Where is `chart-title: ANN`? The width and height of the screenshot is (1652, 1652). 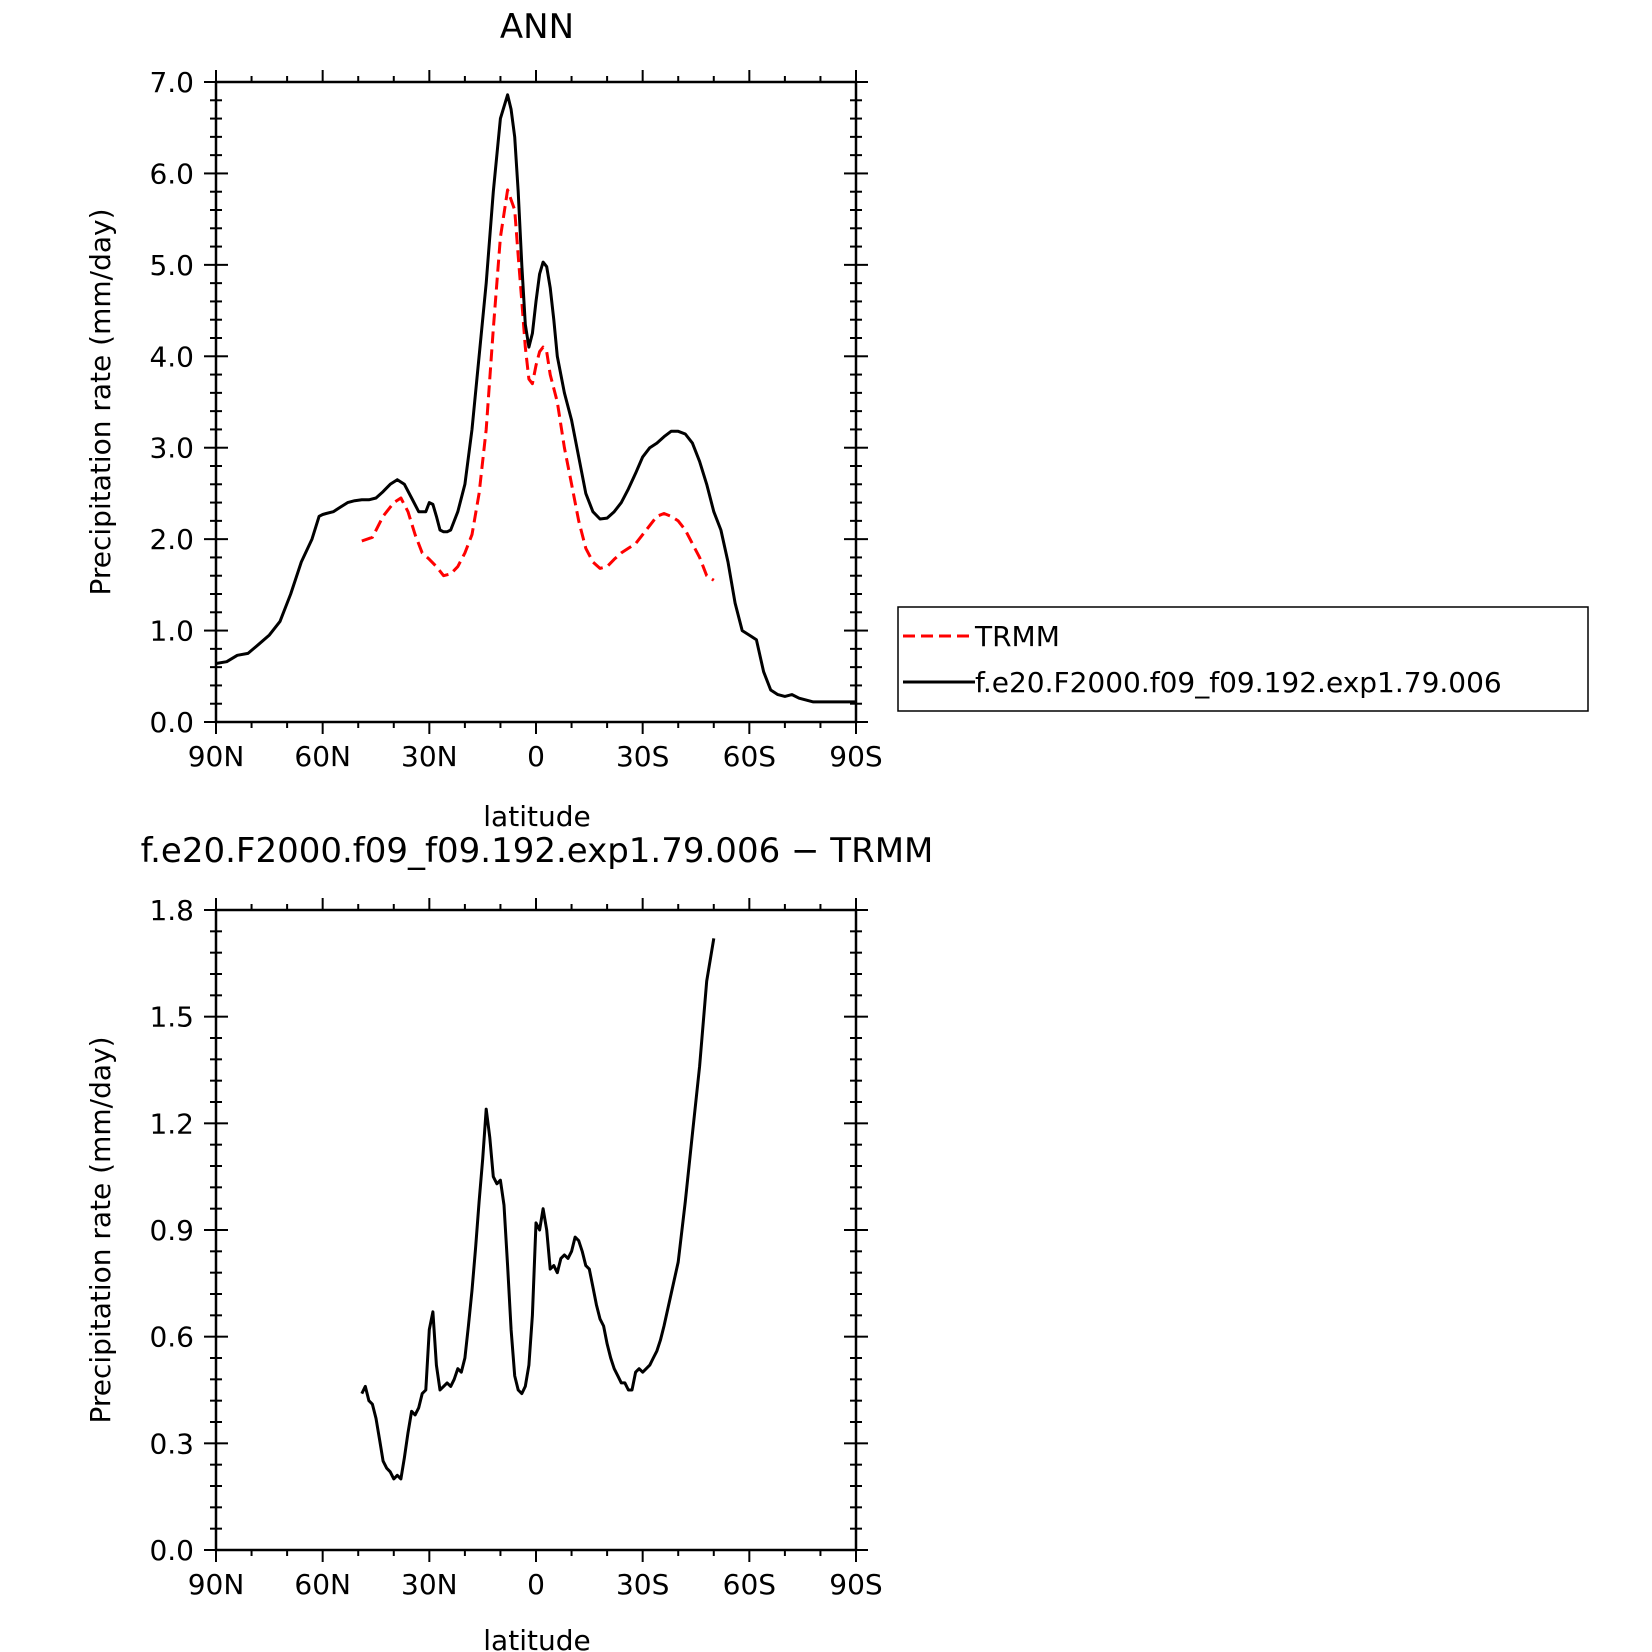
chart-title: ANN is located at coordinates (537, 27).